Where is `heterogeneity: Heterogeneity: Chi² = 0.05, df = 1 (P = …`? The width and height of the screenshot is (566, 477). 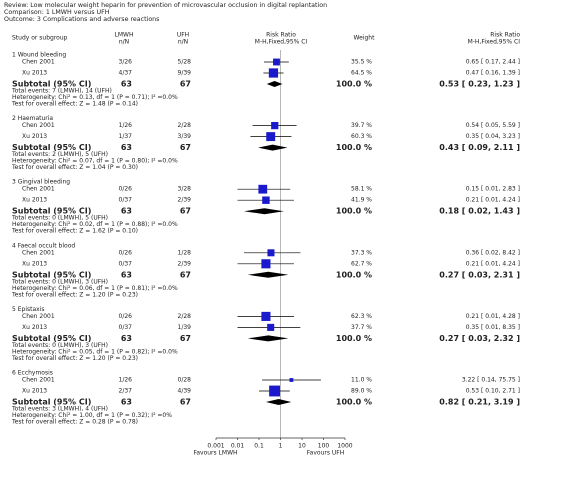
heterogeneity: Heterogeneity: Chi² = 0.05, df = 1 (P = … is located at coordinates (95, 351).